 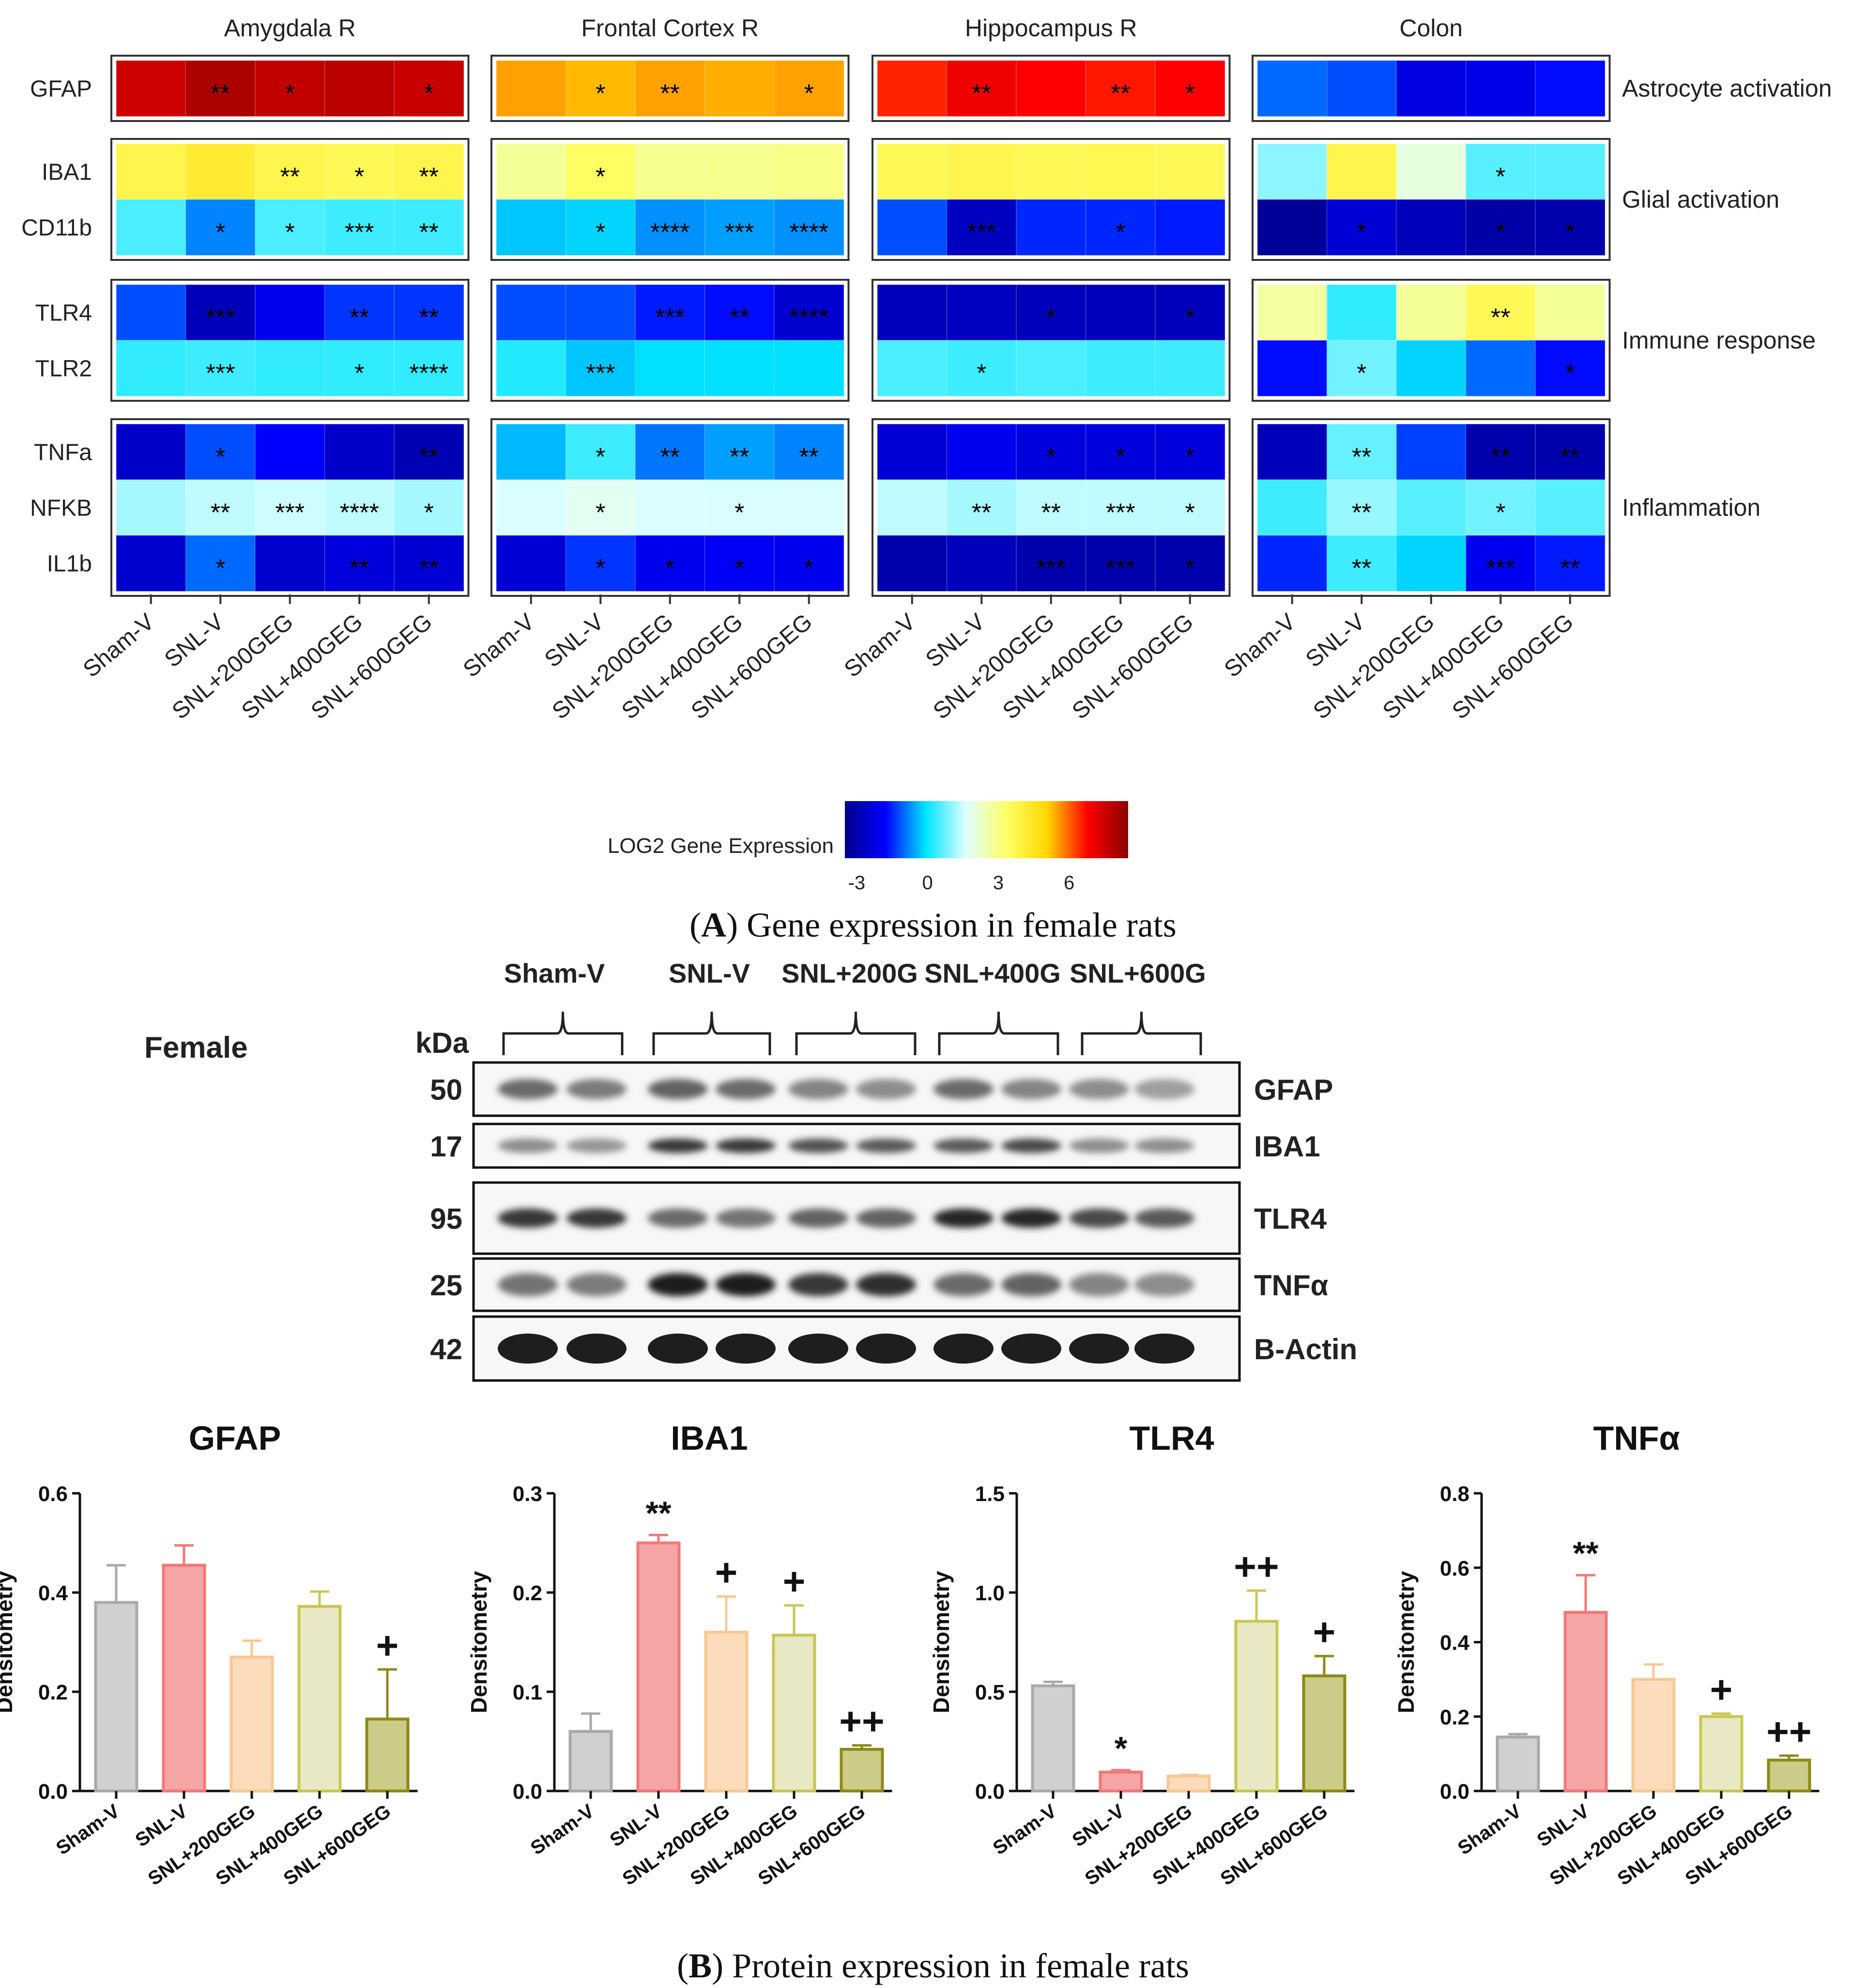 What do you see at coordinates (446, 1349) in the screenshot?
I see `kda-value: 42` at bounding box center [446, 1349].